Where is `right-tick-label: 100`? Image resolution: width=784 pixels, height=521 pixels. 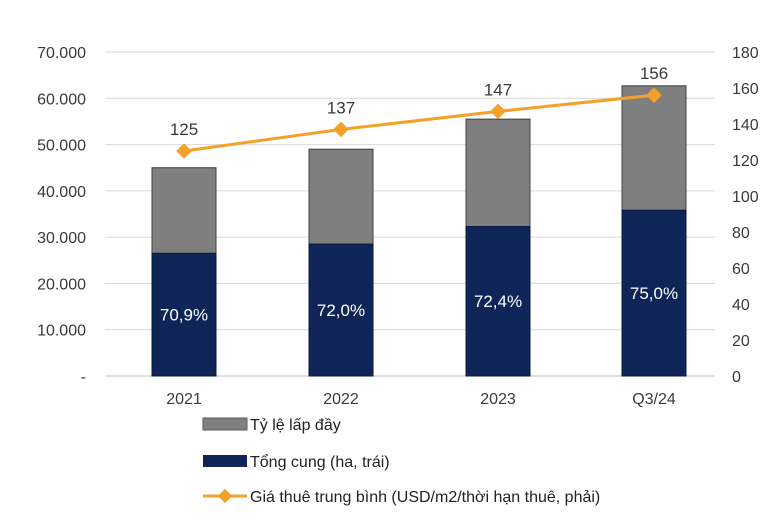
right-tick-label: 100 is located at coordinates (745, 197).